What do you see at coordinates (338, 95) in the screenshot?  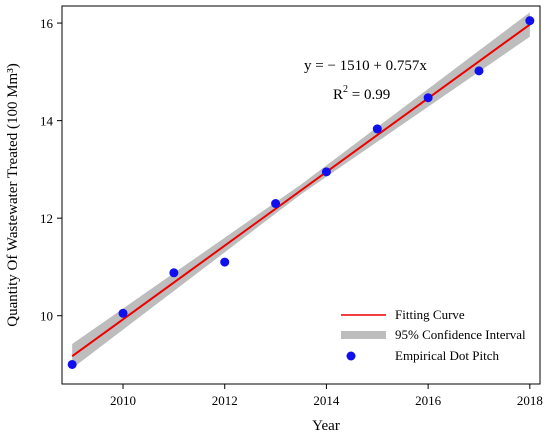 I see `r-squared-prefix: R` at bounding box center [338, 95].